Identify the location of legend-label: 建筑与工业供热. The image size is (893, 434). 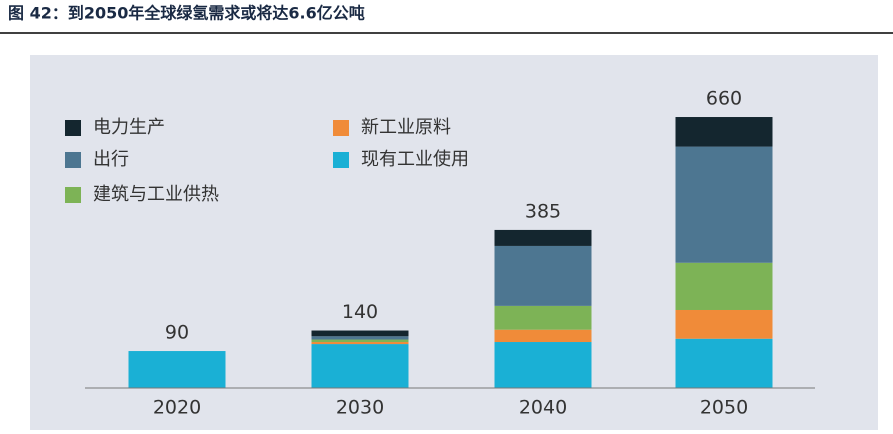
(156, 194).